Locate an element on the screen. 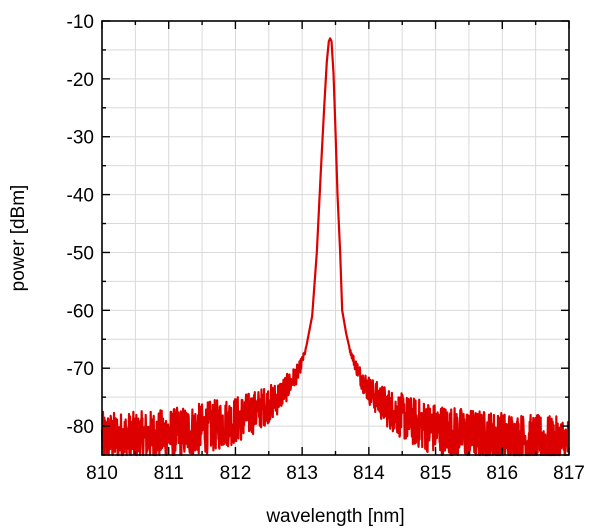 The height and width of the screenshot is (528, 590). x-tick-label: 812 is located at coordinates (236, 473).